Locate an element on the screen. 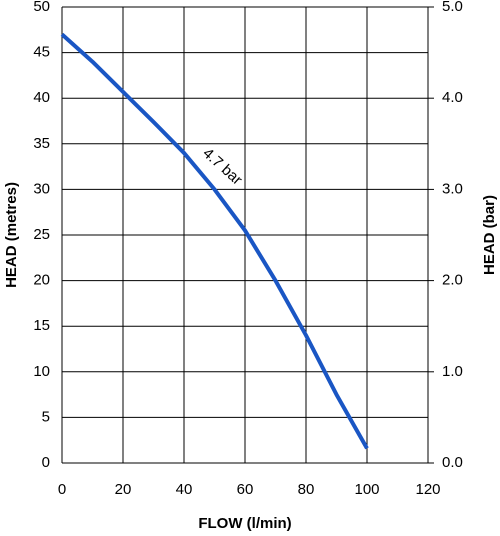  y-tick-label: 35 is located at coordinates (41, 143).